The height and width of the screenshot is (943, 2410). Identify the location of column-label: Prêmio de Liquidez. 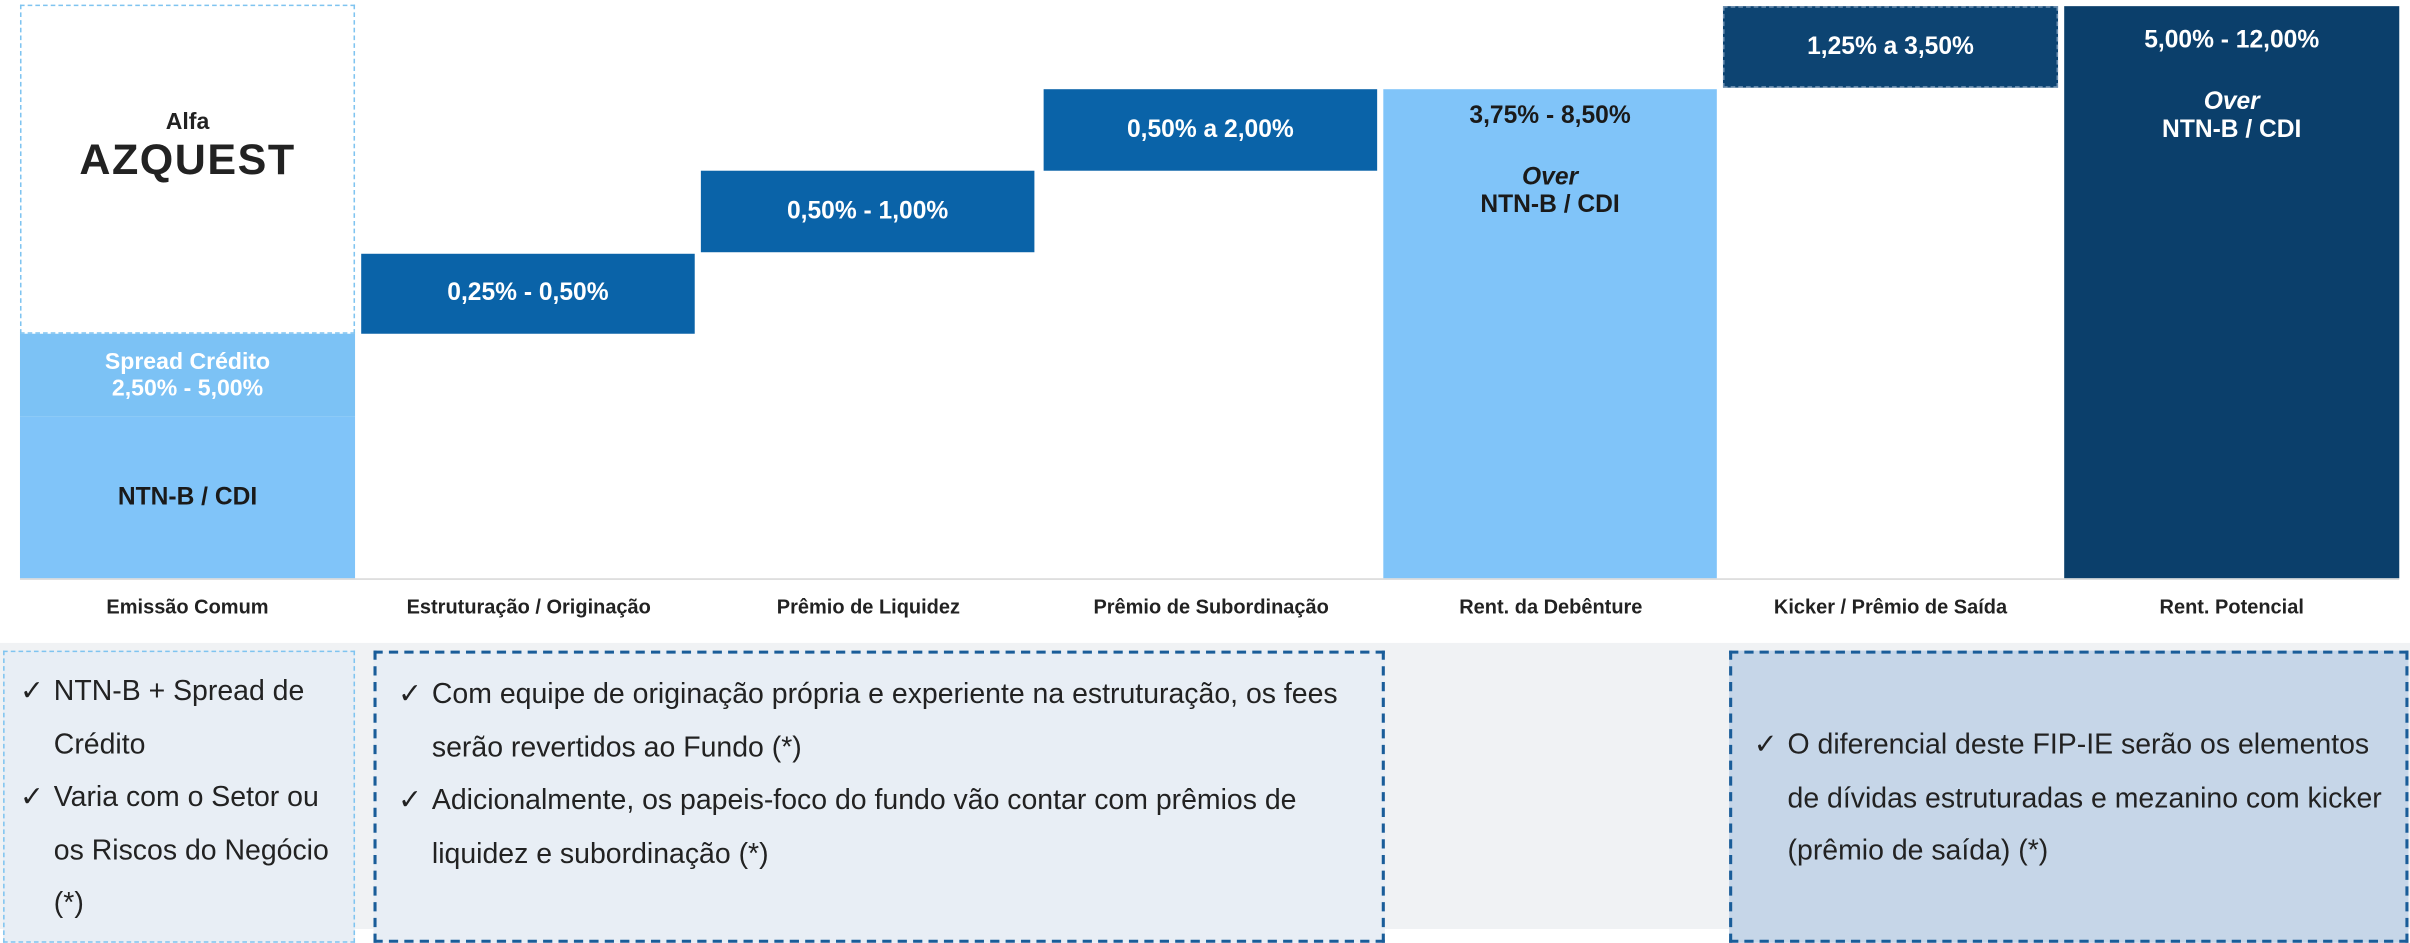
(868, 607).